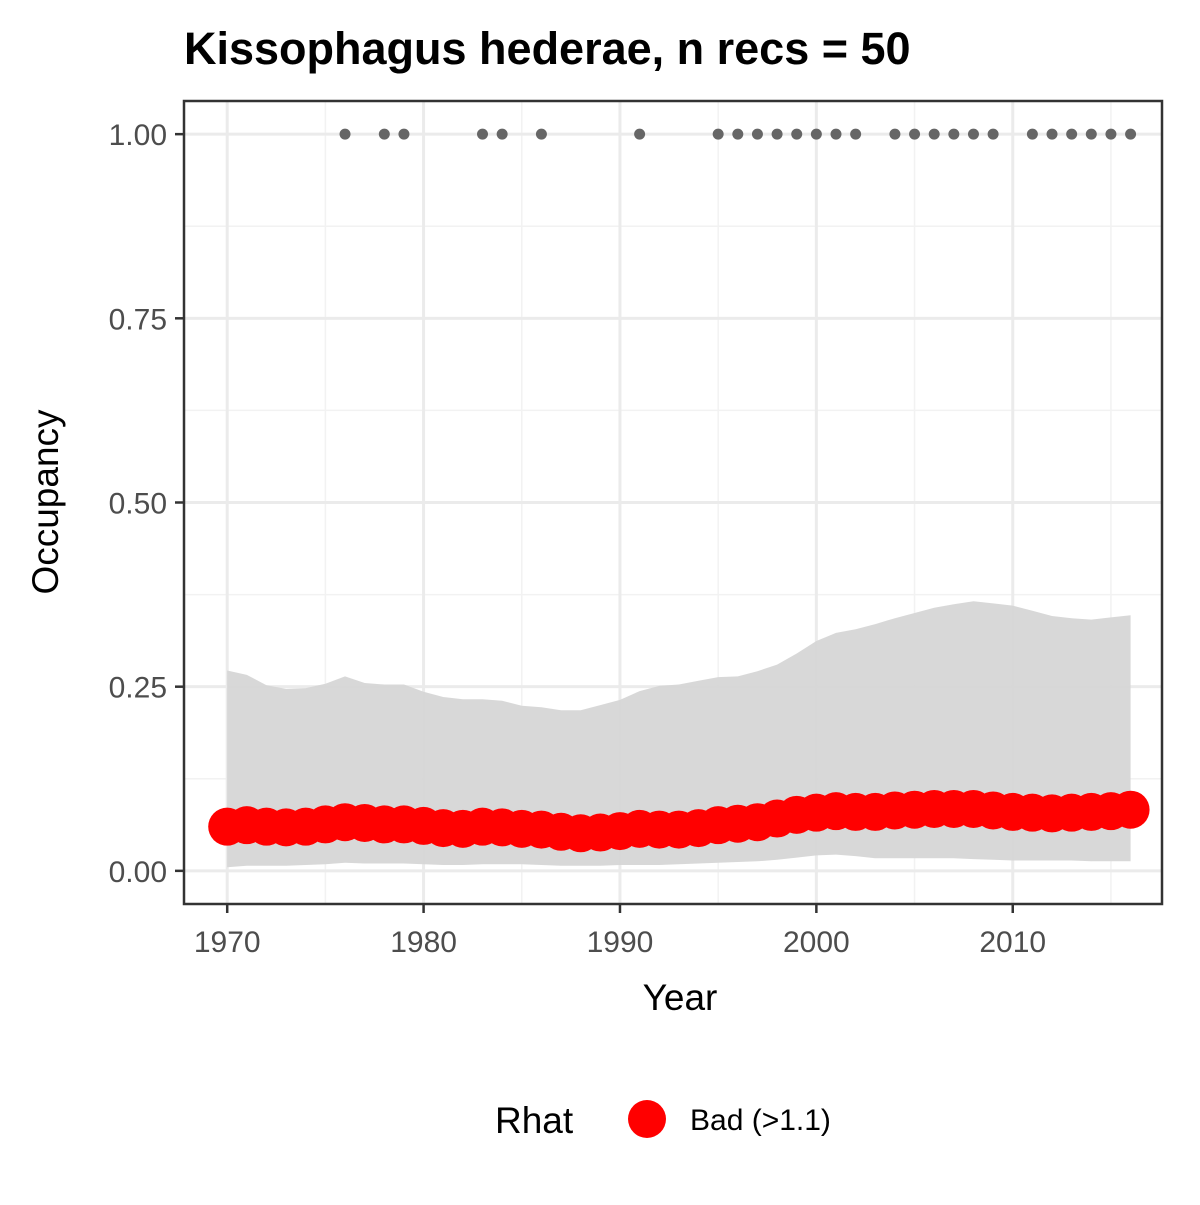  I want to click on legend: Rhat Bad (>1.1), so click(663, 1120).